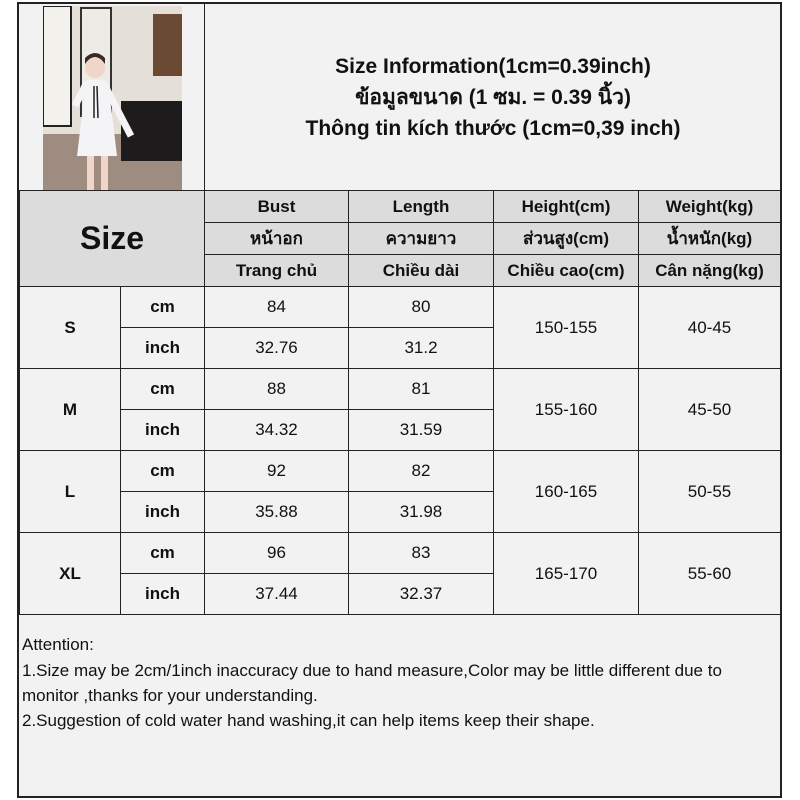 Image resolution: width=800 pixels, height=800 pixels. Describe the element at coordinates (566, 206) in the screenshot. I see `col-height: Height(cm)` at that location.